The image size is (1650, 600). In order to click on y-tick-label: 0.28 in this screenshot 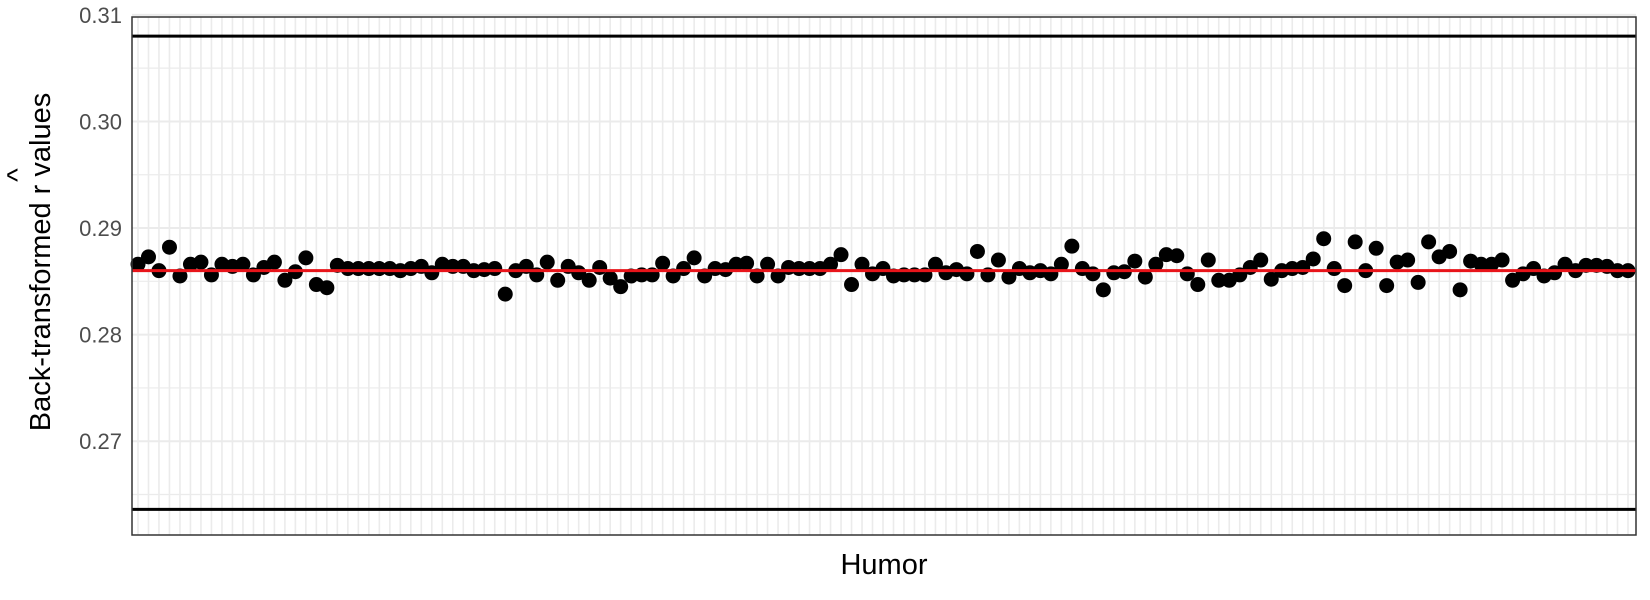, I will do `click(100, 335)`.